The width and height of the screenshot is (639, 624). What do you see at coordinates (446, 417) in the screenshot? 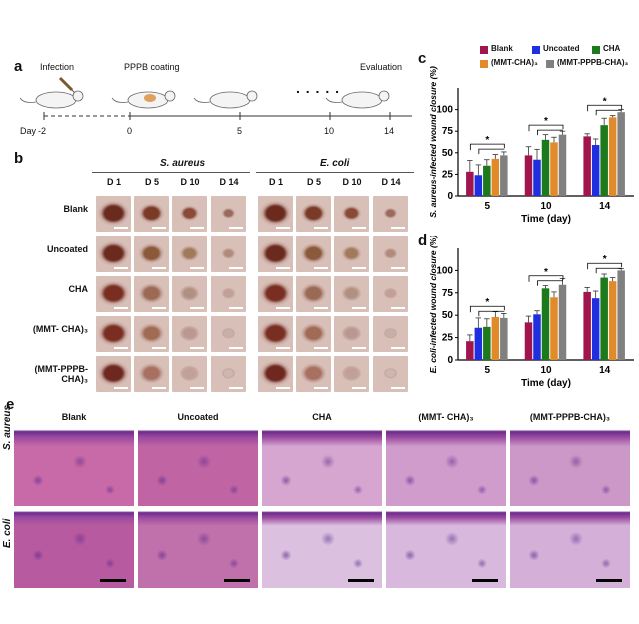
I see `histology-column-label: (MMT- CHA)₃` at bounding box center [446, 417].